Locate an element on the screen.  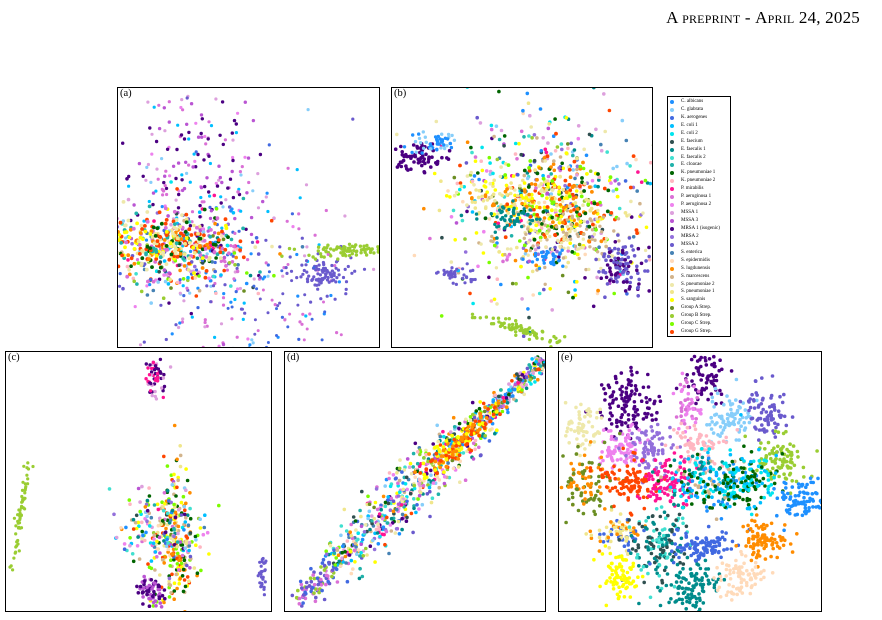
legend-label: S. pneumoniae 2 is located at coordinates (698, 284).